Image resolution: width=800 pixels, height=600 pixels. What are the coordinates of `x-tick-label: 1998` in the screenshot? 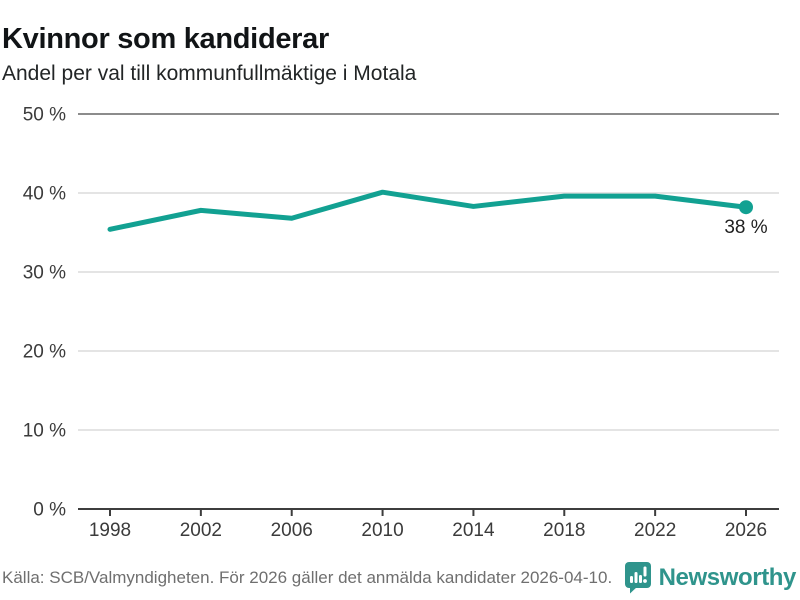 It's located at (110, 530).